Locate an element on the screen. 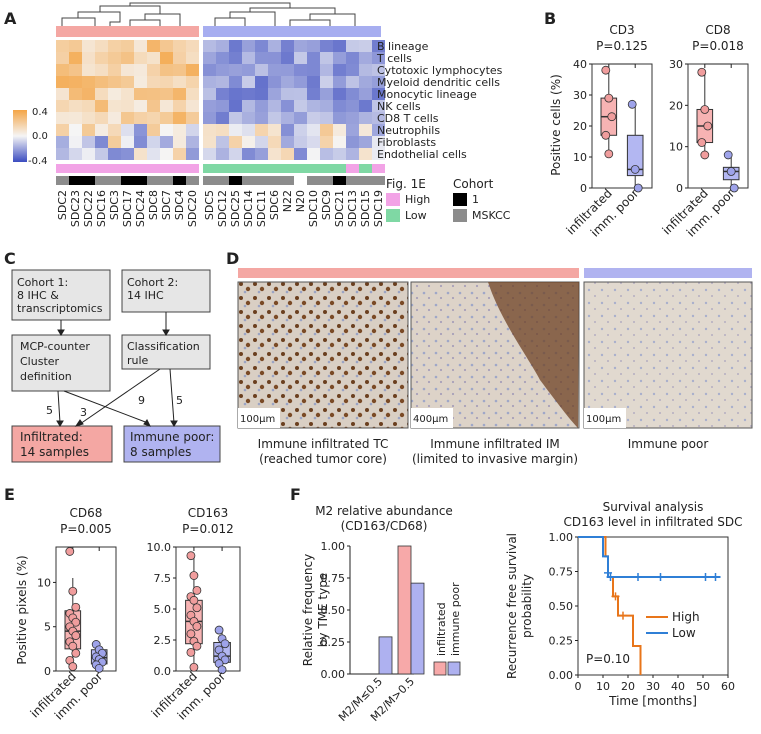  plot-title: CD68 is located at coordinates (86, 513).